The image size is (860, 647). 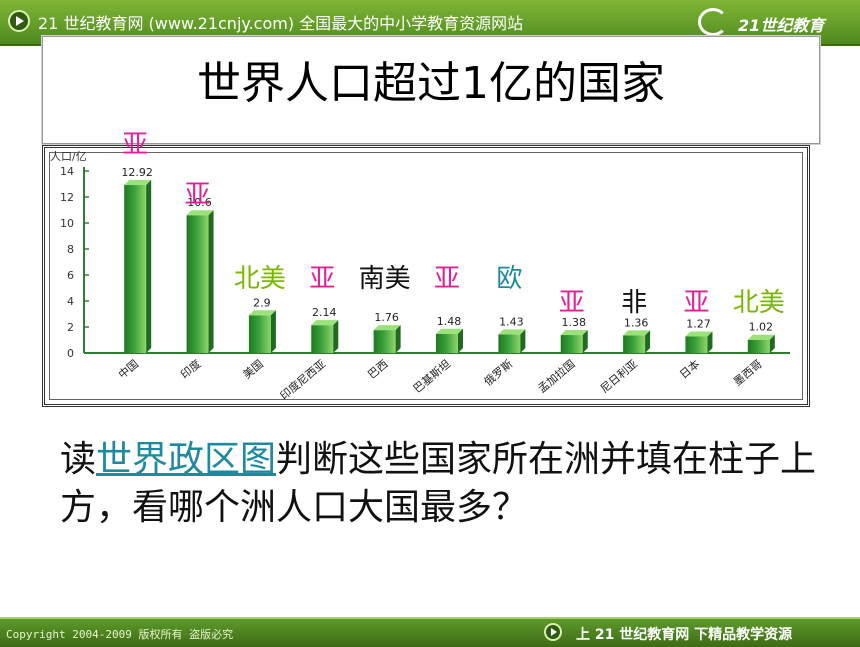 What do you see at coordinates (431, 83) in the screenshot?
I see `slide-title: 世界人口超过1亿的国家` at bounding box center [431, 83].